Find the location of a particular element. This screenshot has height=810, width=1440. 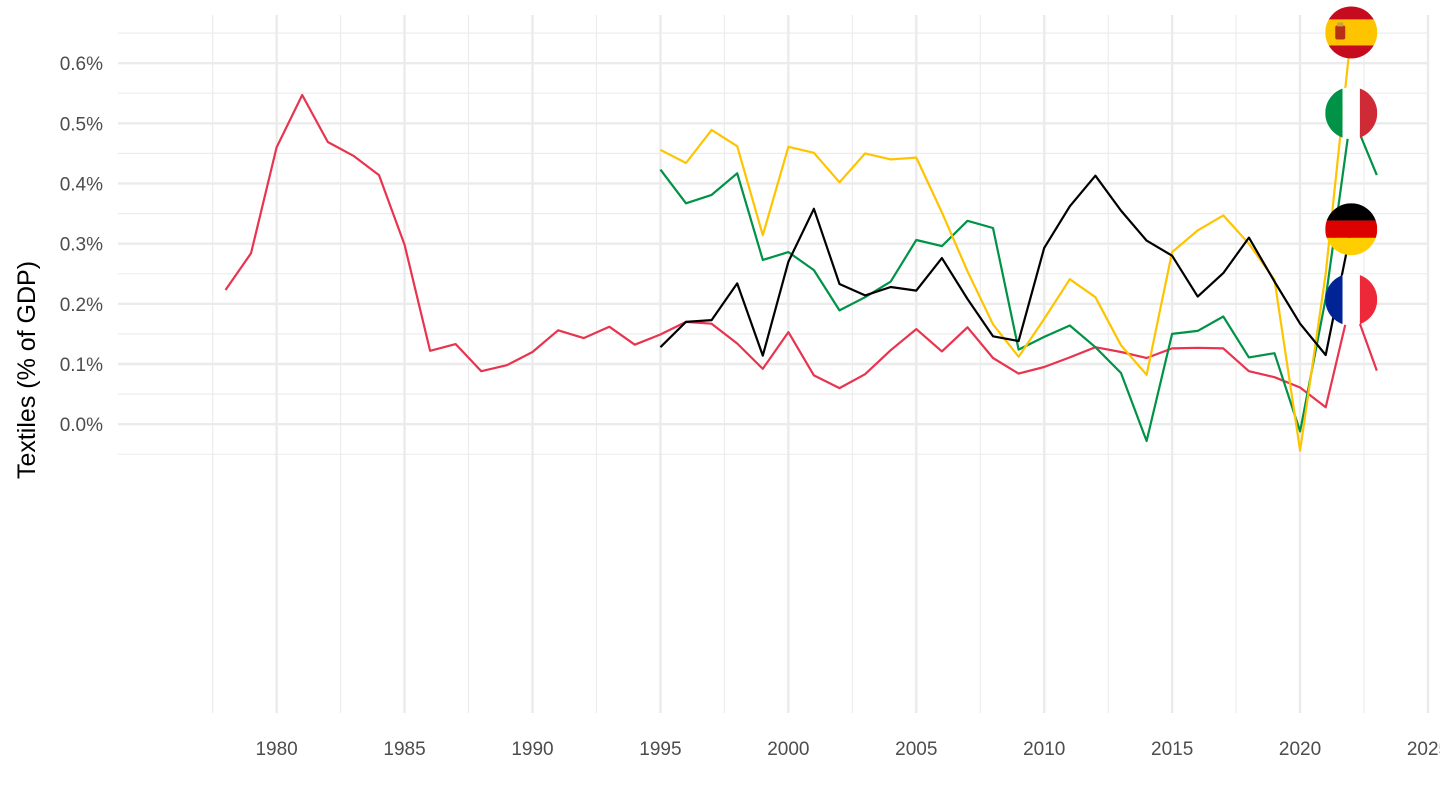

y-axis-title: Textiles (% of GDP) is located at coordinates (27, 370).